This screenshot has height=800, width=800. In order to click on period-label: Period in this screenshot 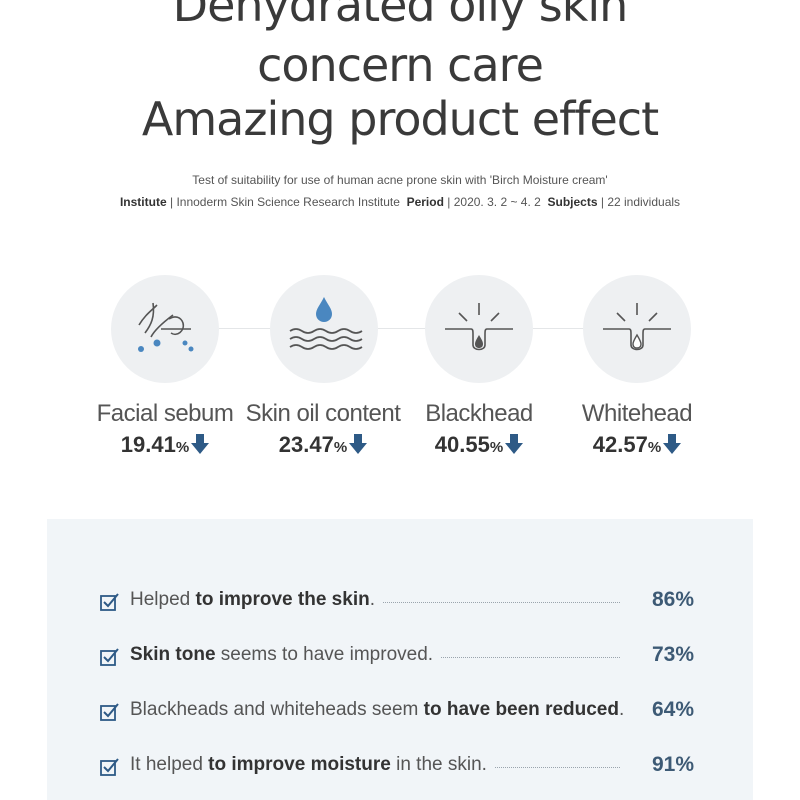, I will do `click(425, 202)`.